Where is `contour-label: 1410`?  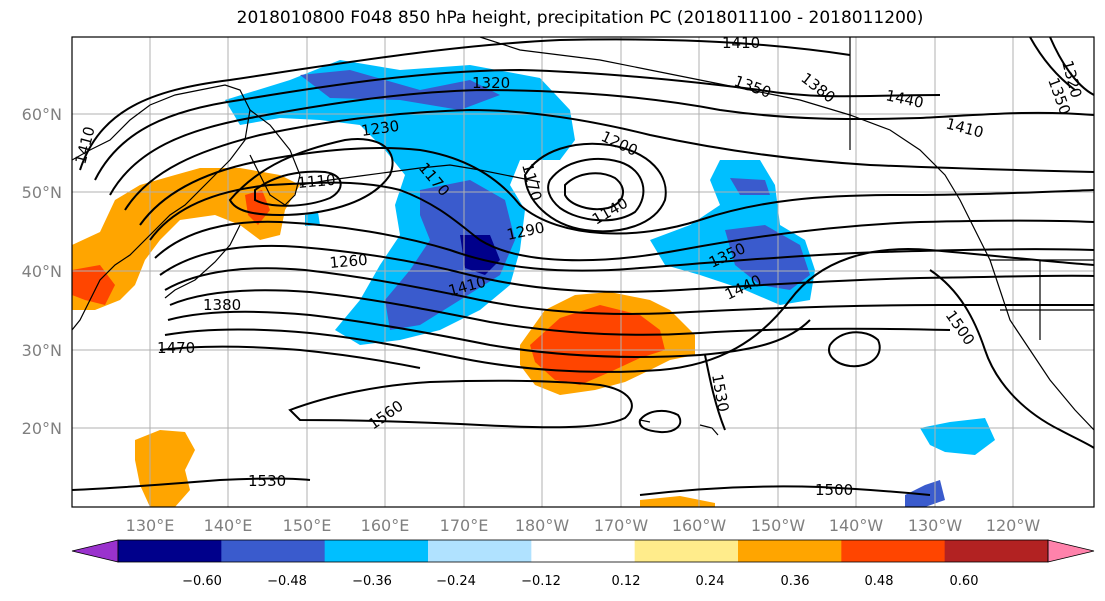
contour-label: 1410 is located at coordinates (741, 43).